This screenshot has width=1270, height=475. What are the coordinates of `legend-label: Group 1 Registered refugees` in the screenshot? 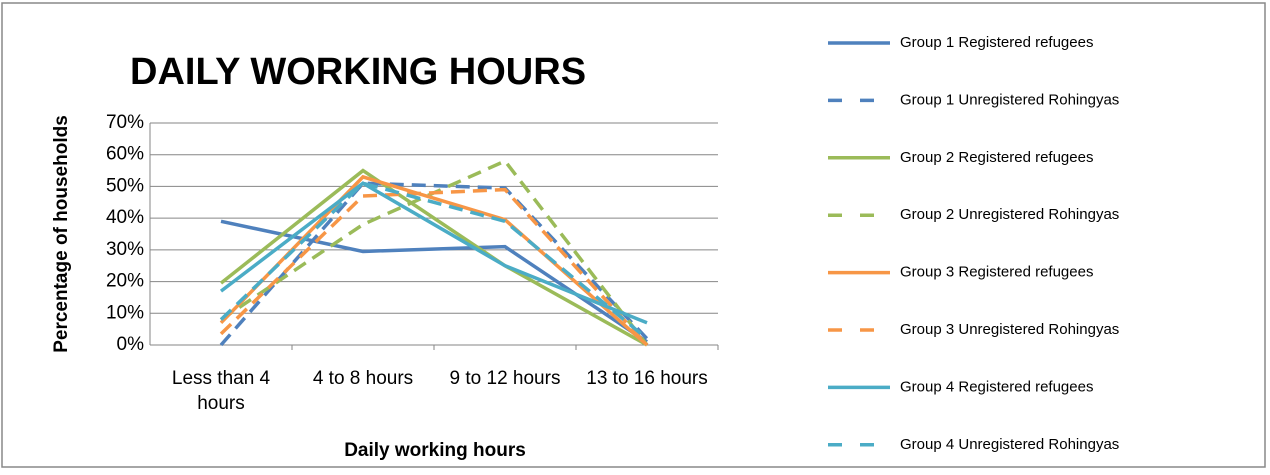 It's located at (996, 42).